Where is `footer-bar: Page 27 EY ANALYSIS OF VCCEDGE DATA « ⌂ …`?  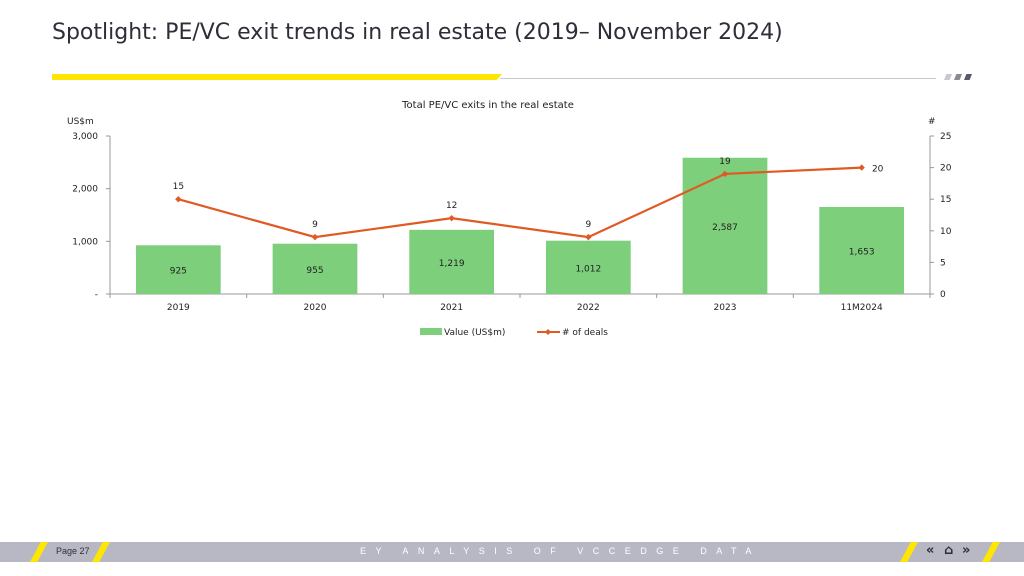
footer-bar: Page 27 EY ANALYSIS OF VCCEDGE DATA « ⌂ … is located at coordinates (512, 552).